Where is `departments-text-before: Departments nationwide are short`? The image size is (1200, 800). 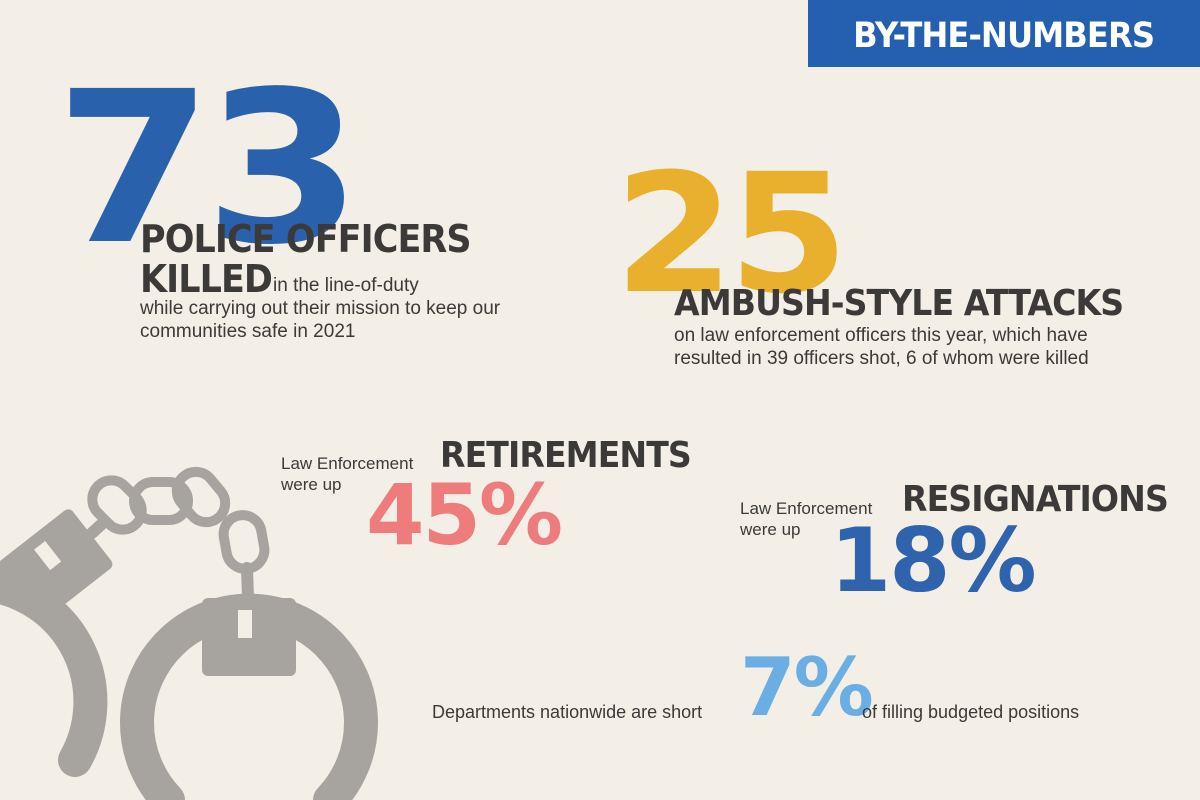
departments-text-before: Departments nationwide are short is located at coordinates (567, 712).